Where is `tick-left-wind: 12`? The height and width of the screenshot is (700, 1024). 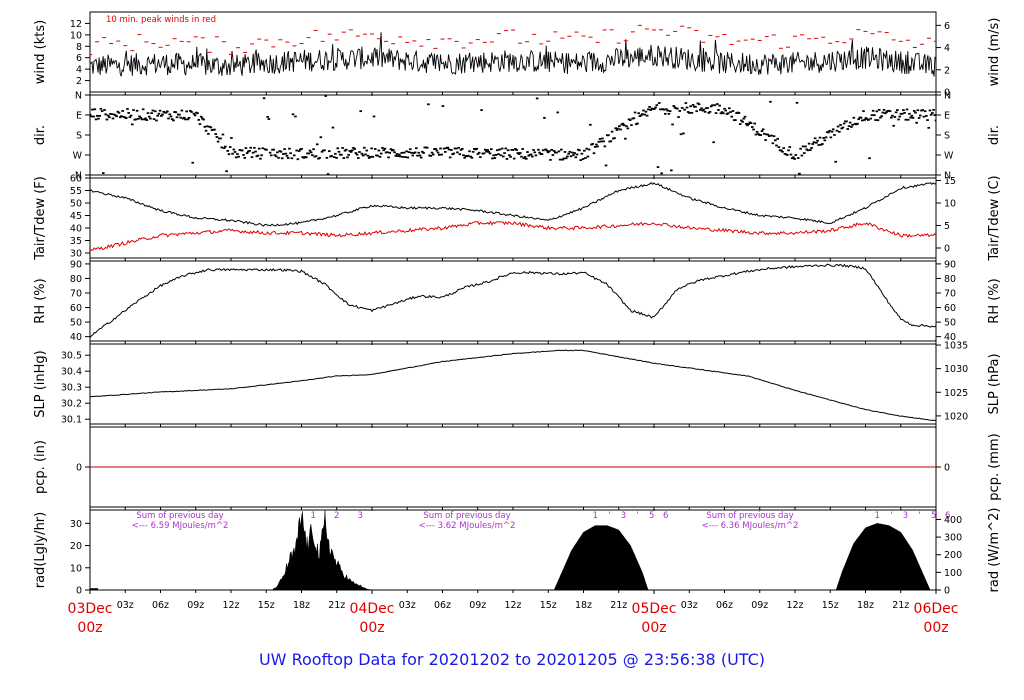 tick-left-wind: 12 is located at coordinates (76, 24).